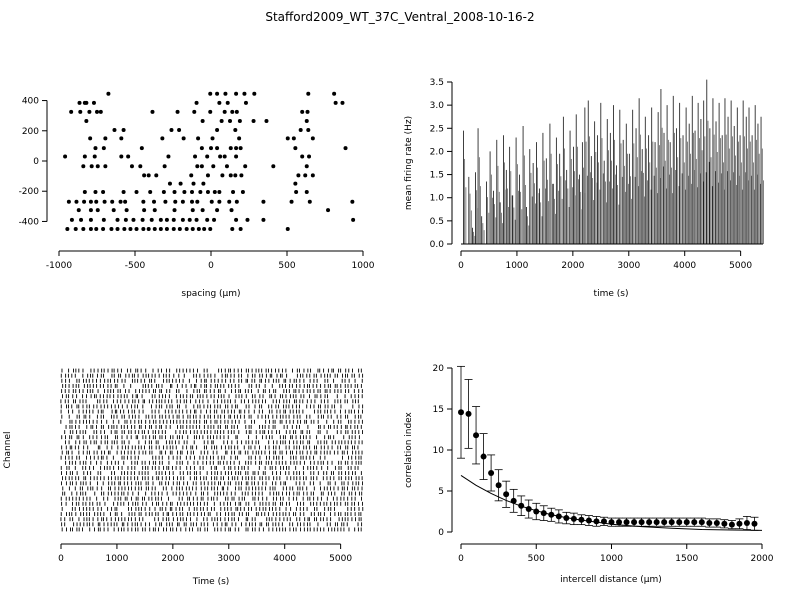 This screenshot has width=800, height=600. What do you see at coordinates (212, 450) in the screenshot?
I see `spike-raster` at bounding box center [212, 450].